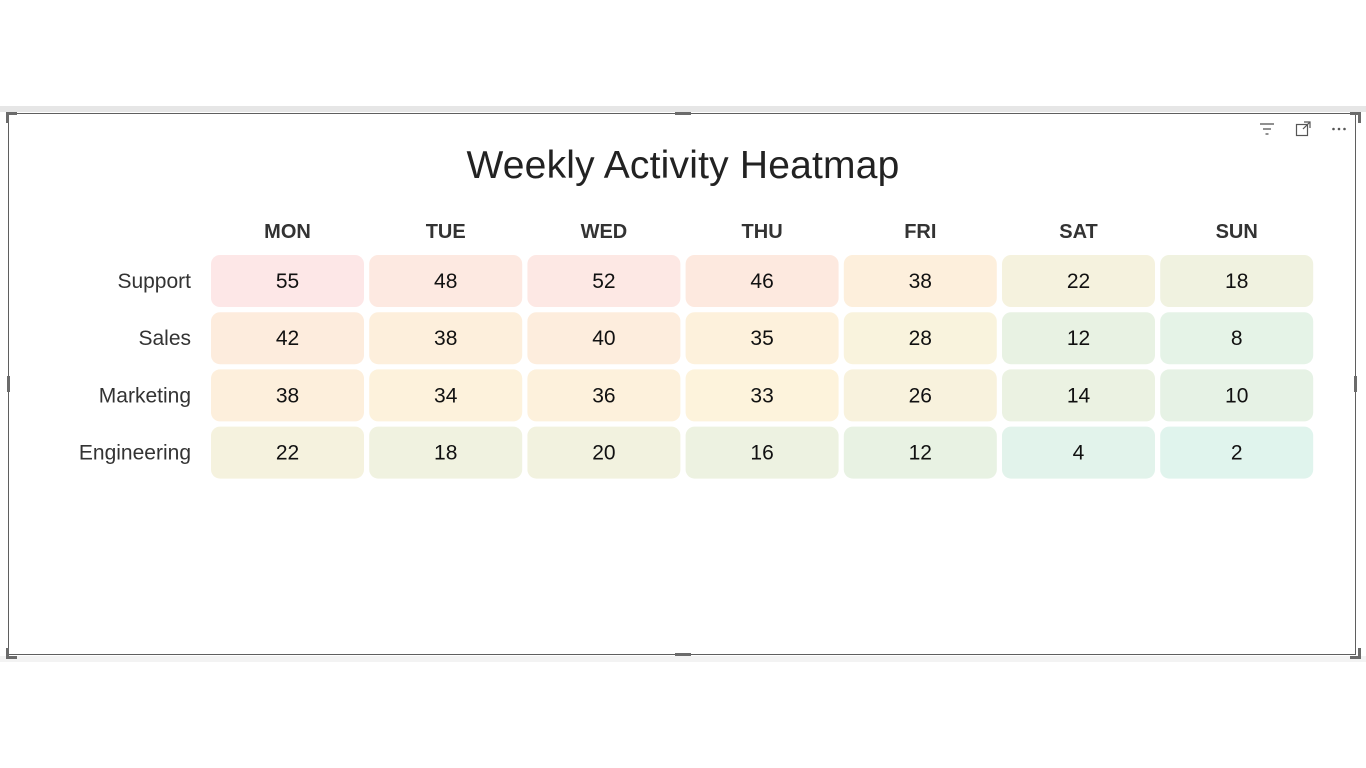 The image size is (1366, 768). I want to click on column-label-mon: MON, so click(287, 232).